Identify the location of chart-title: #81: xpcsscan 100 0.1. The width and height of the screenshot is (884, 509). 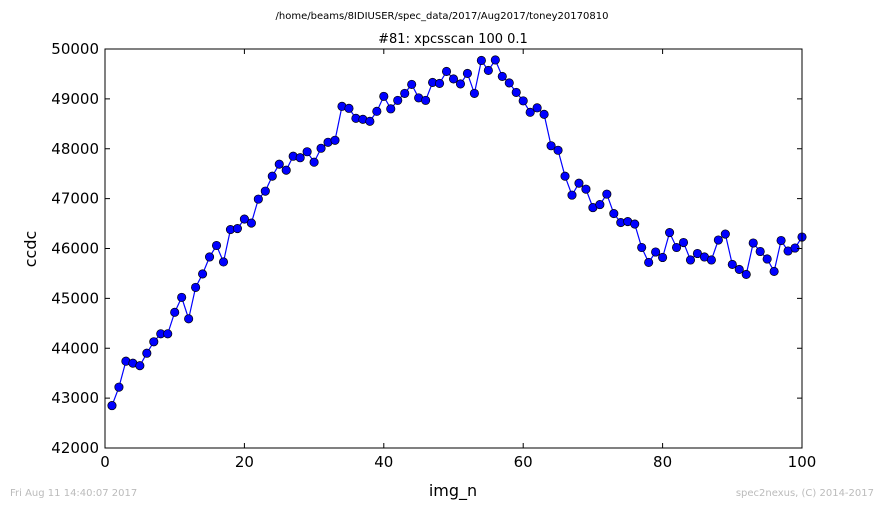
(453, 39).